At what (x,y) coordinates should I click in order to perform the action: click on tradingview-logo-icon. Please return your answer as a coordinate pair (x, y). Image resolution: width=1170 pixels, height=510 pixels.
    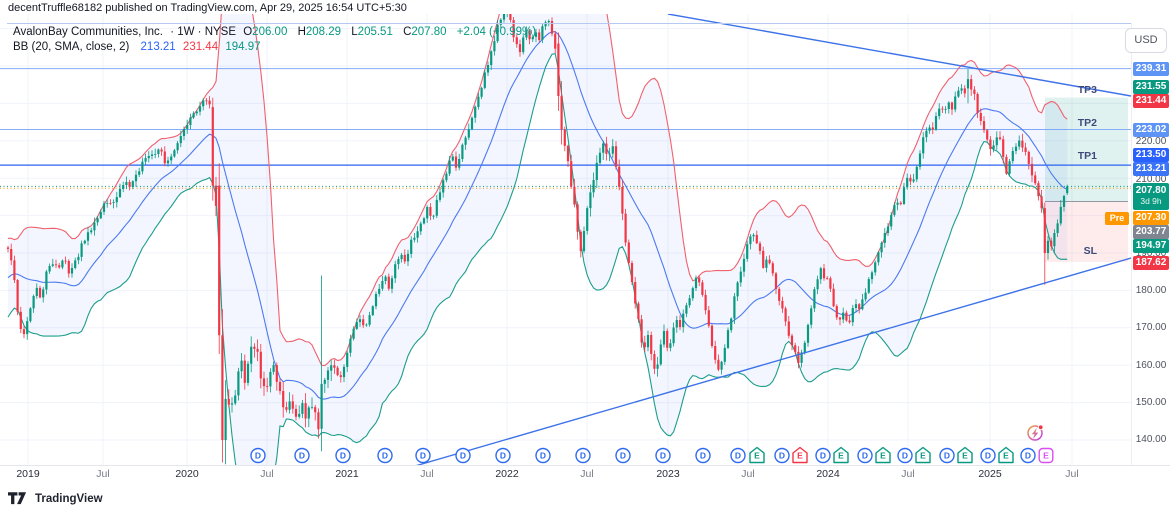
    Looking at the image, I should click on (17, 498).